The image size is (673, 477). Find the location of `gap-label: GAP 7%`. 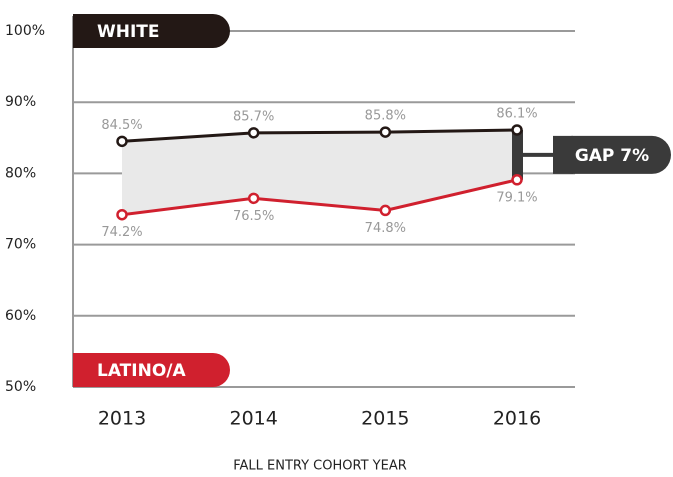

gap-label: GAP 7% is located at coordinates (612, 156).